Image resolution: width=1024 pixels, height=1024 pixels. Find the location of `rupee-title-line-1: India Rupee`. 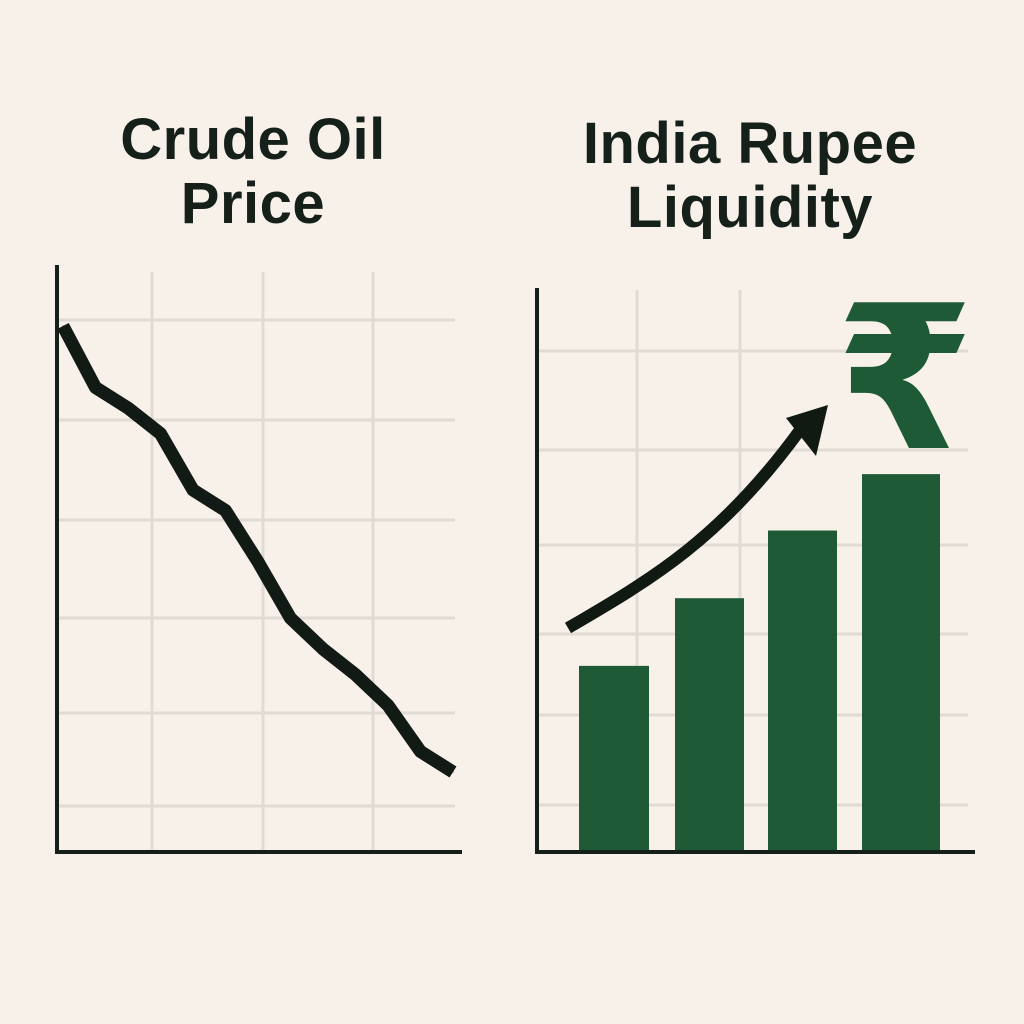

rupee-title-line-1: India Rupee is located at coordinates (750, 143).